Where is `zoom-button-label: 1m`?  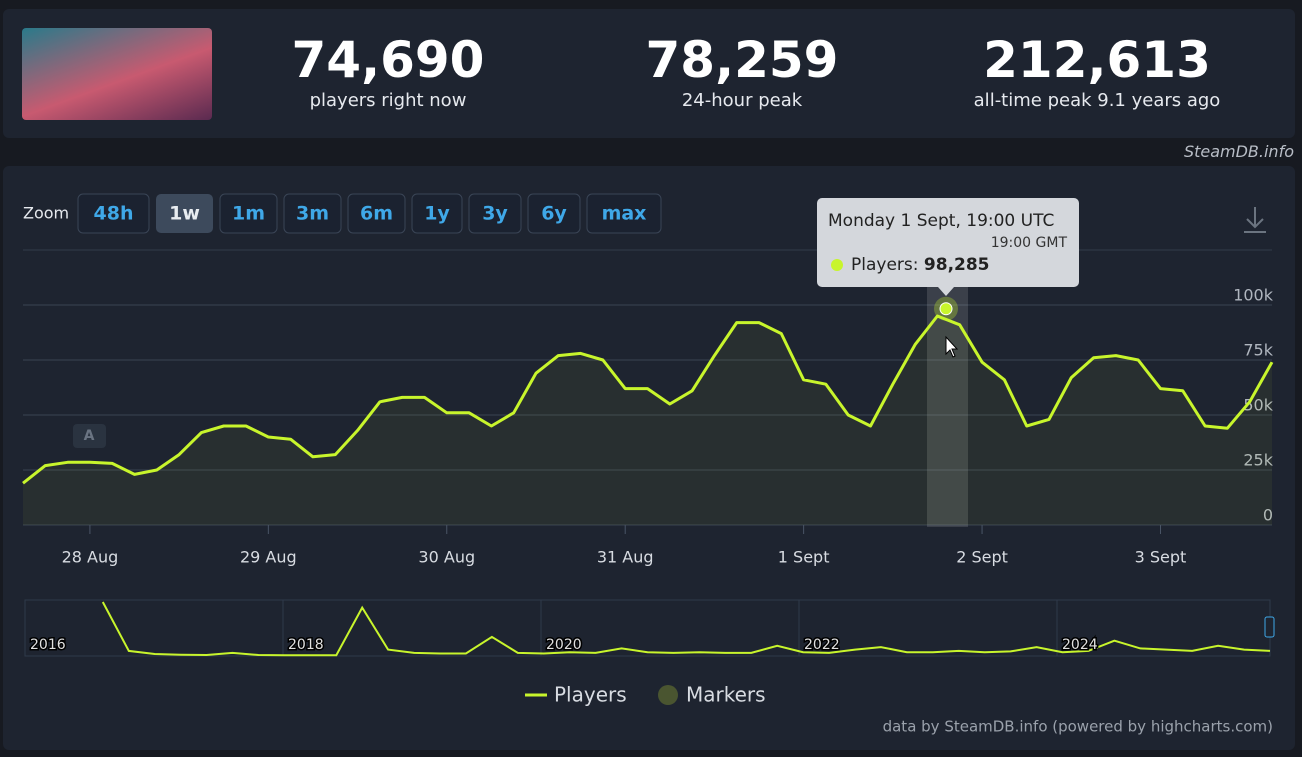 zoom-button-label: 1m is located at coordinates (248, 214).